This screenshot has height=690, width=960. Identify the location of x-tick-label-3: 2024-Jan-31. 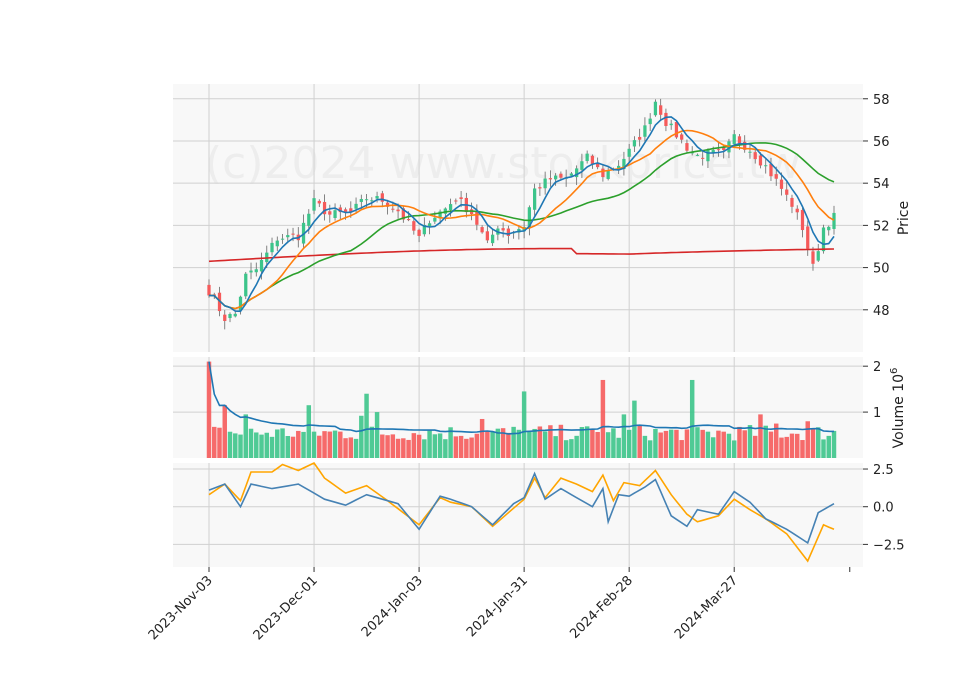
(497, 606).